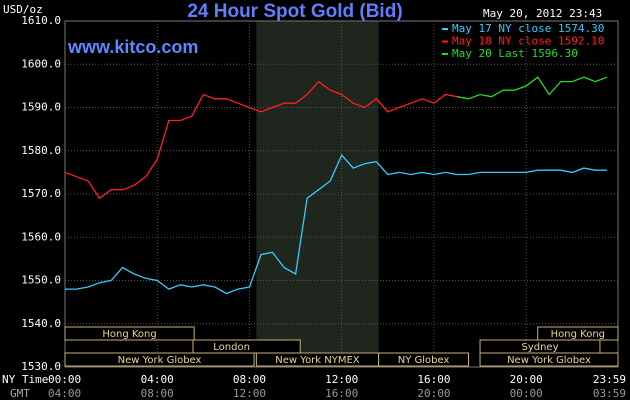 The height and width of the screenshot is (400, 630). I want to click on x2-tick-label: 16:00, so click(341, 393).